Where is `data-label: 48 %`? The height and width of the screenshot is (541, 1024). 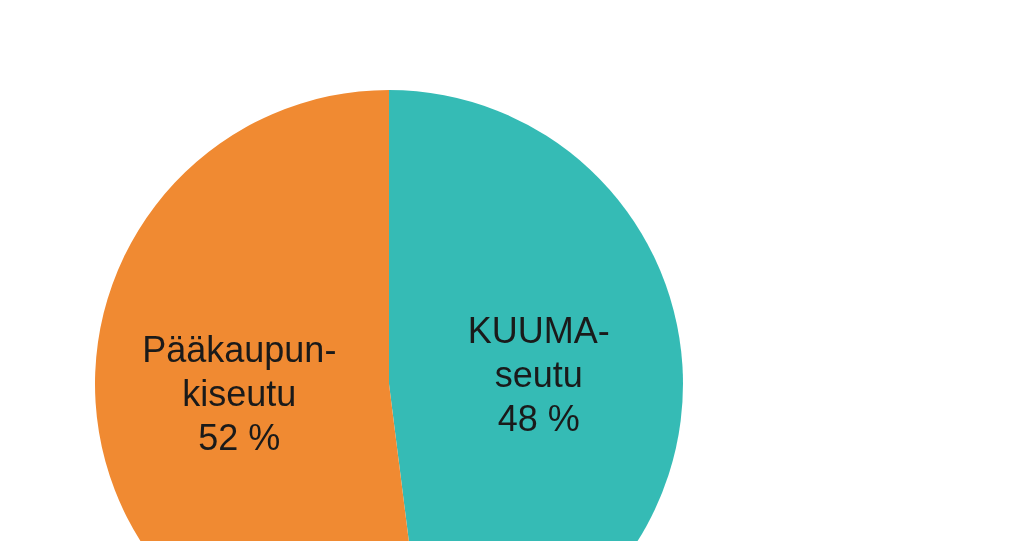
data-label: 48 % is located at coordinates (538, 419).